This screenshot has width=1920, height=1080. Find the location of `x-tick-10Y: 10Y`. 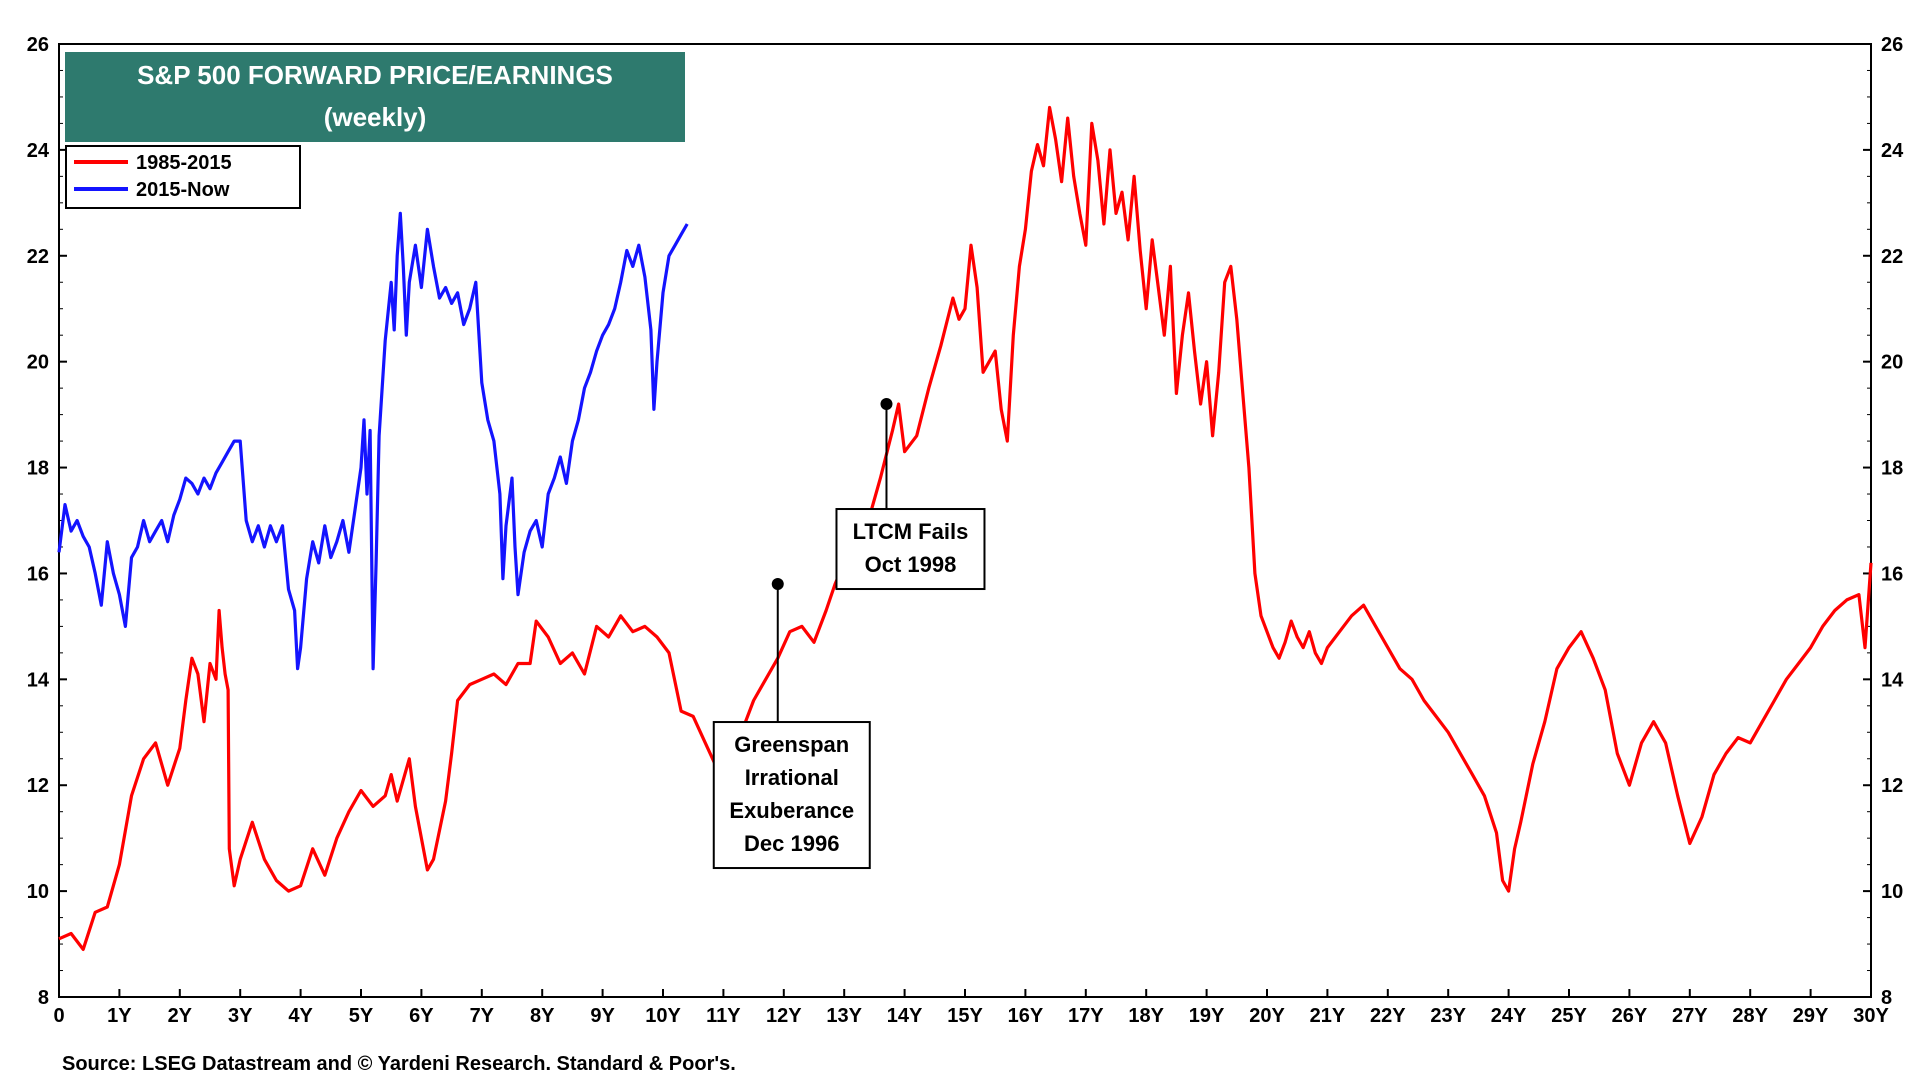

x-tick-10Y: 10Y is located at coordinates (663, 1016).